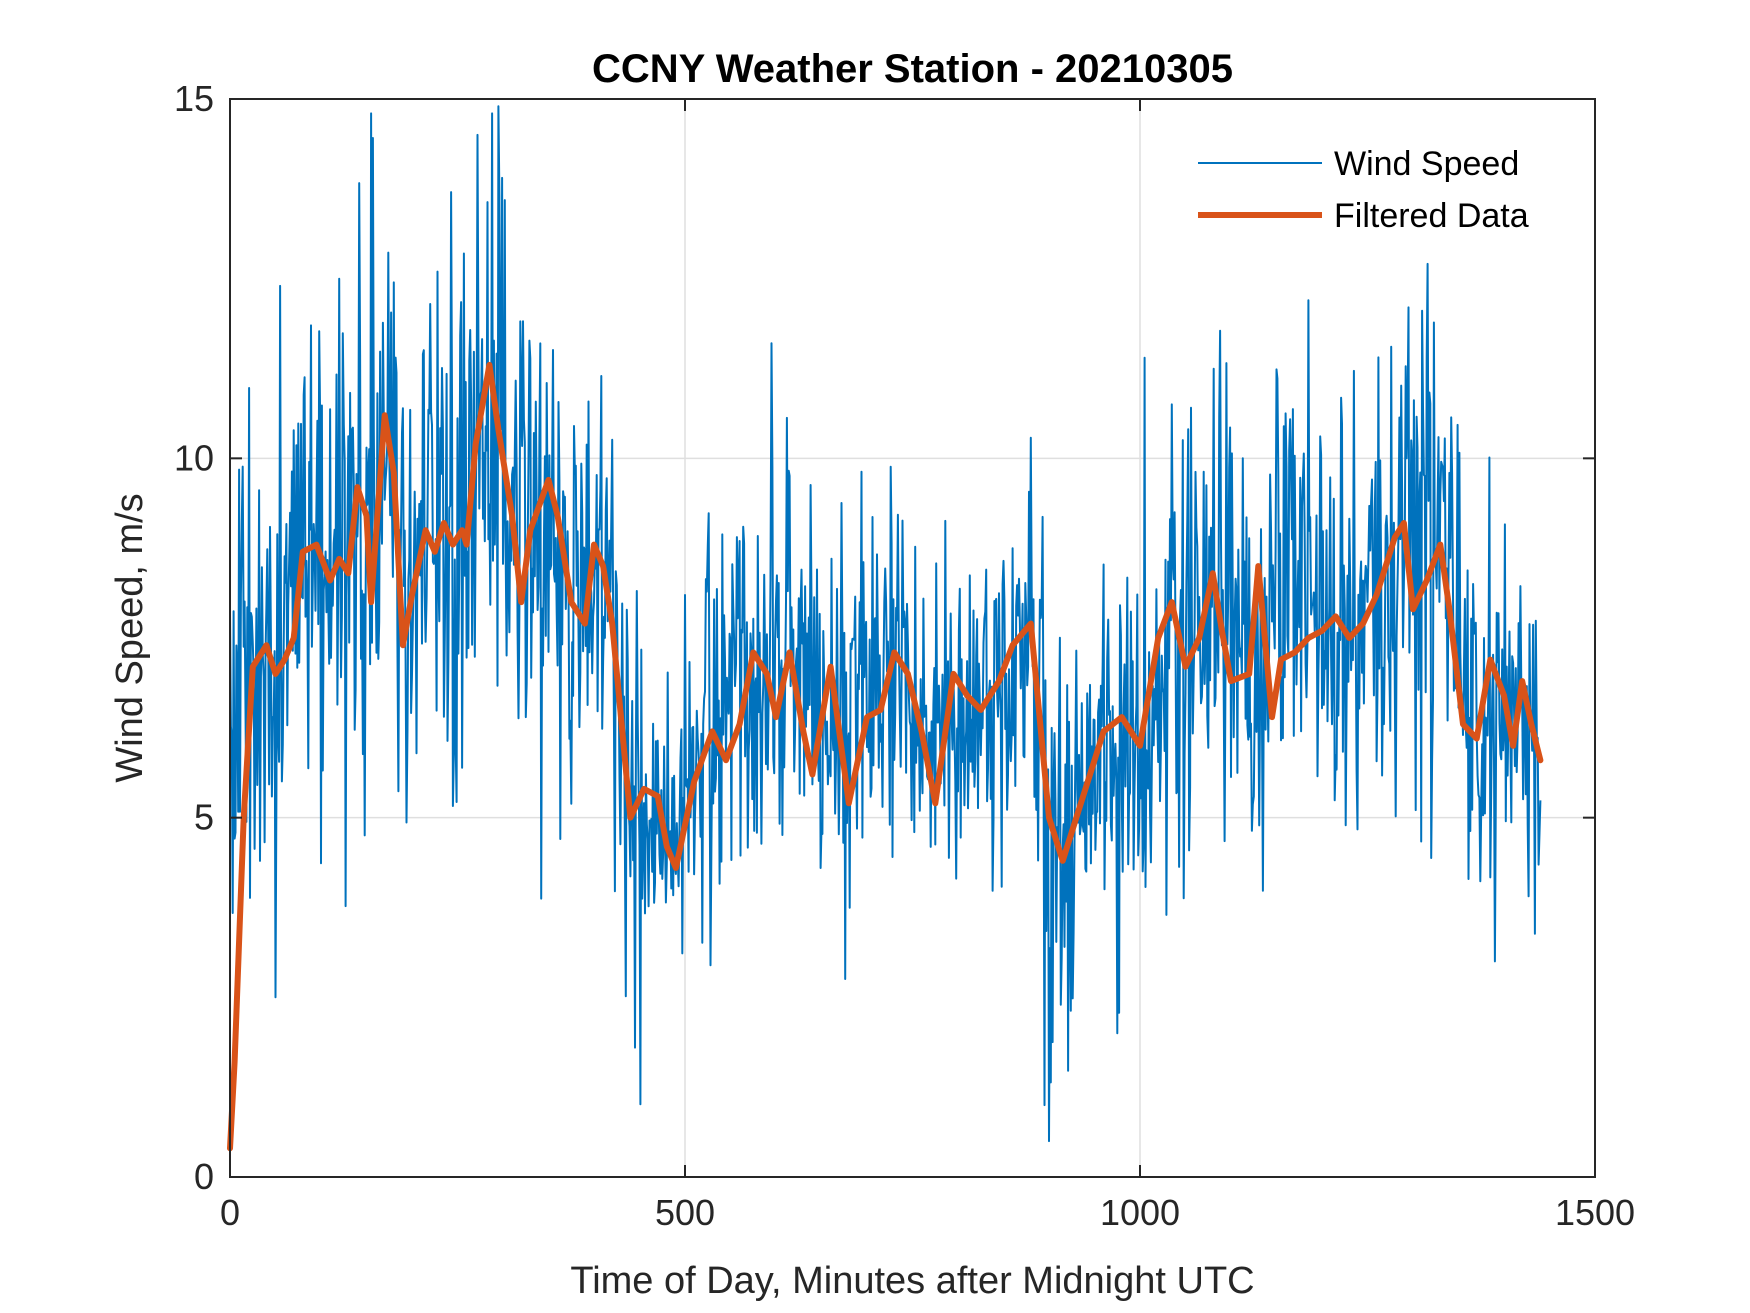  I want to click on x-axis-label: Time of Day, Minutes after Midnight UTC, so click(912, 1281).